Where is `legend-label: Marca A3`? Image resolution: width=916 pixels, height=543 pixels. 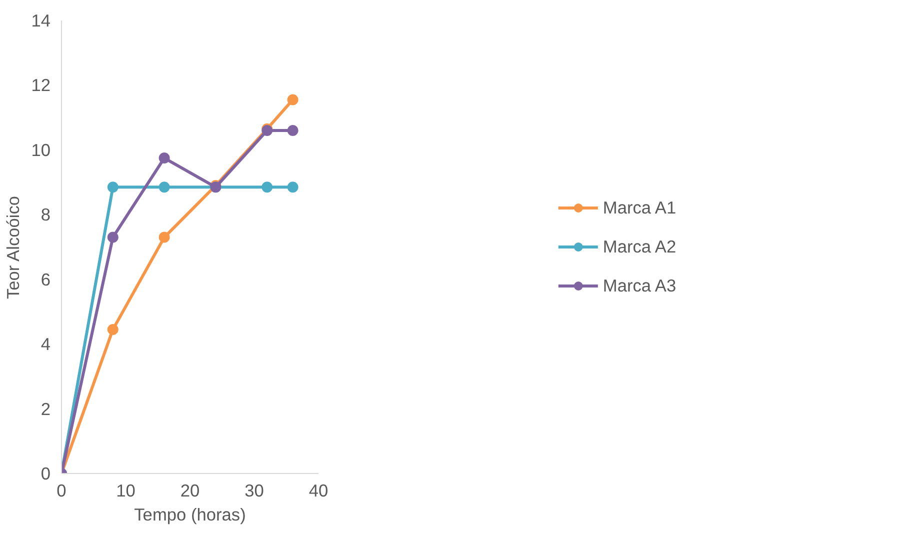
legend-label: Marca A3 is located at coordinates (639, 285).